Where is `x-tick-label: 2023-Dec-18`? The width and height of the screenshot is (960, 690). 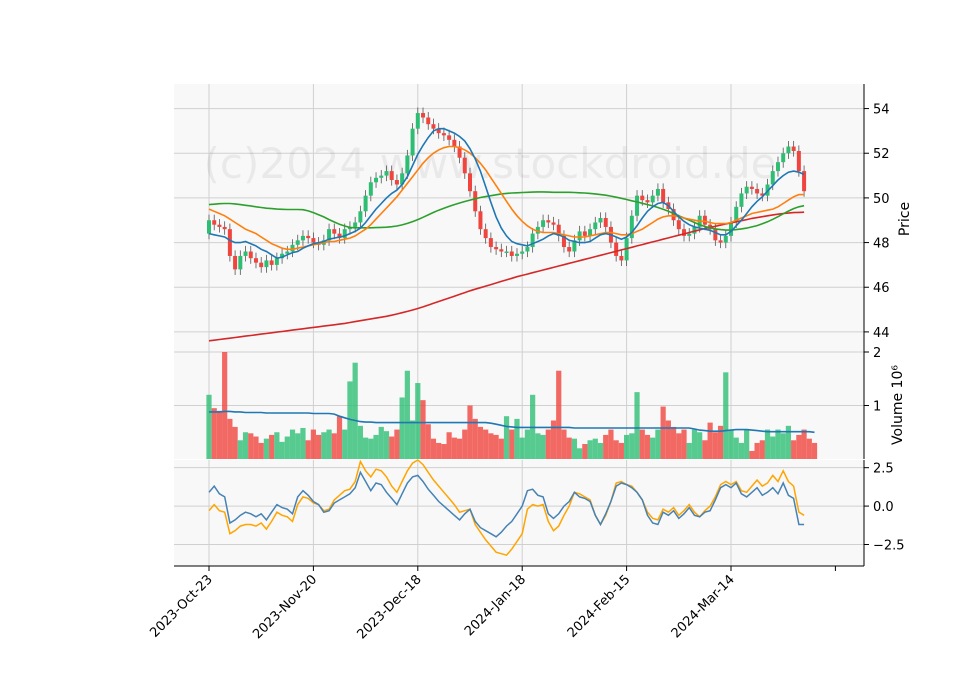 x-tick-label: 2023-Dec-18 is located at coordinates (390, 607).